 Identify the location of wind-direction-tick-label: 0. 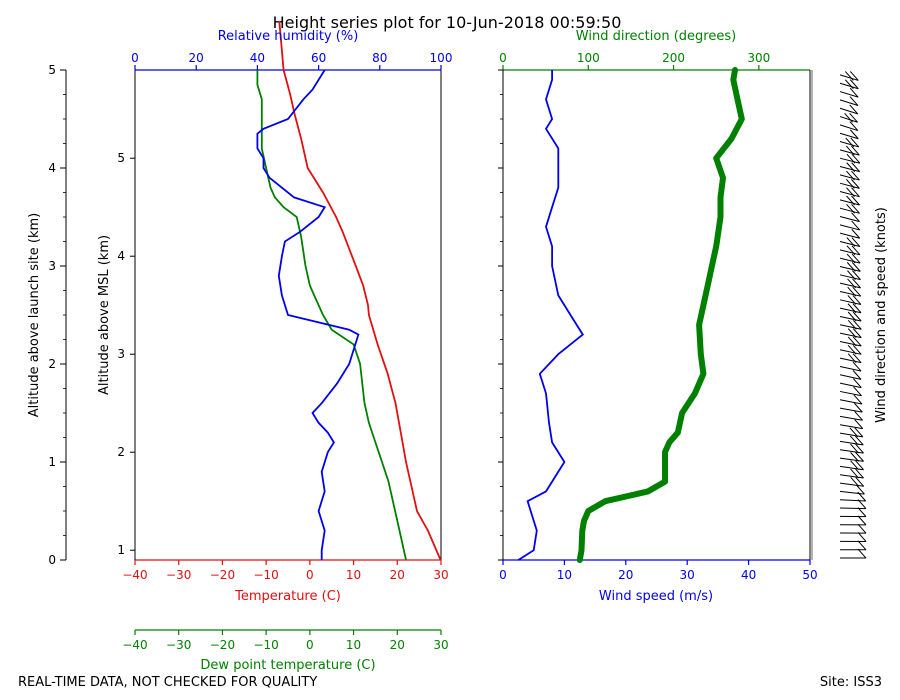
(503, 58).